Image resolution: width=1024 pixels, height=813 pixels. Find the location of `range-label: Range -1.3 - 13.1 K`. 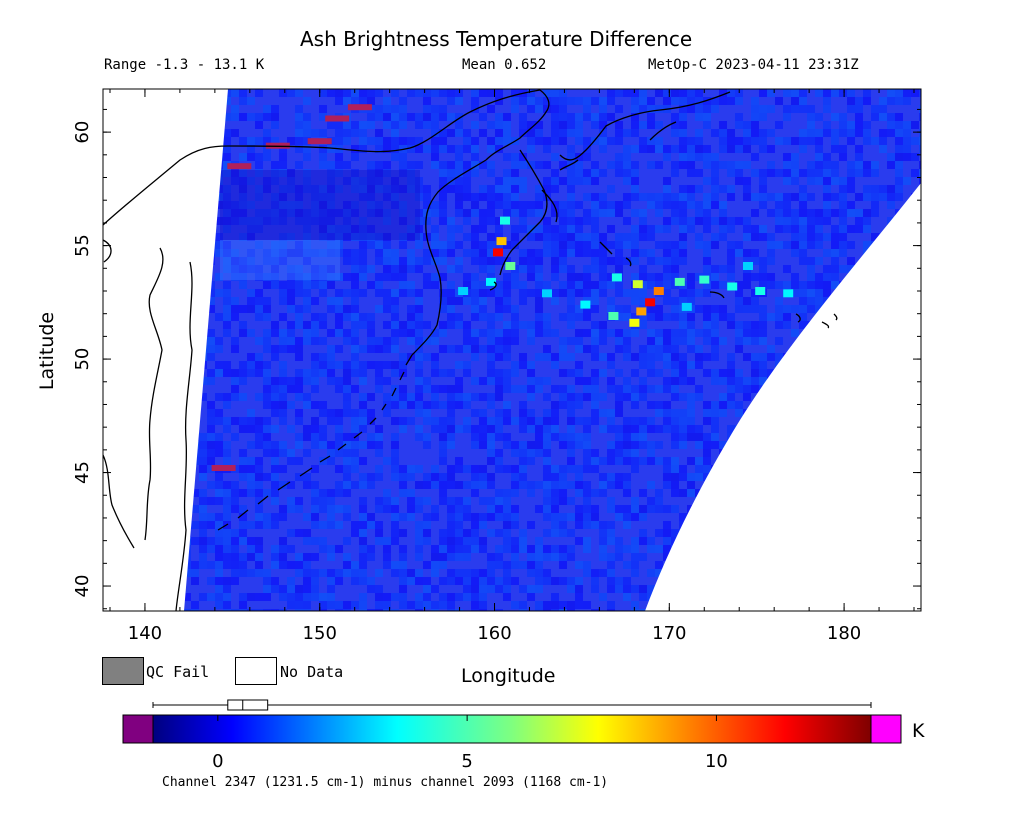

range-label: Range -1.3 - 13.1 K is located at coordinates (184, 65).